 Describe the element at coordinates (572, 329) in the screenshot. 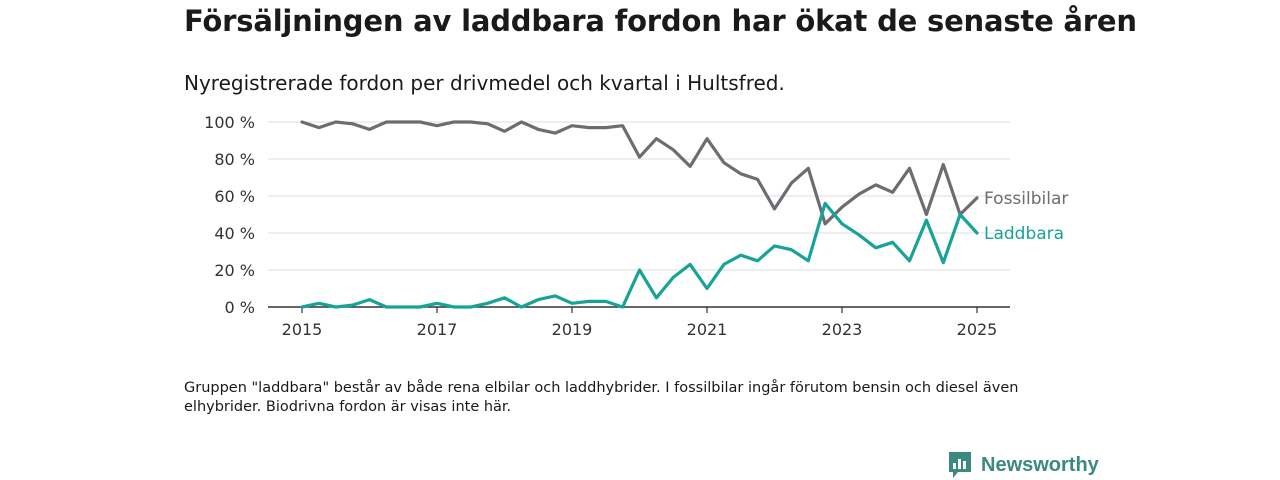

I see `x-tick-label: 2019` at that location.